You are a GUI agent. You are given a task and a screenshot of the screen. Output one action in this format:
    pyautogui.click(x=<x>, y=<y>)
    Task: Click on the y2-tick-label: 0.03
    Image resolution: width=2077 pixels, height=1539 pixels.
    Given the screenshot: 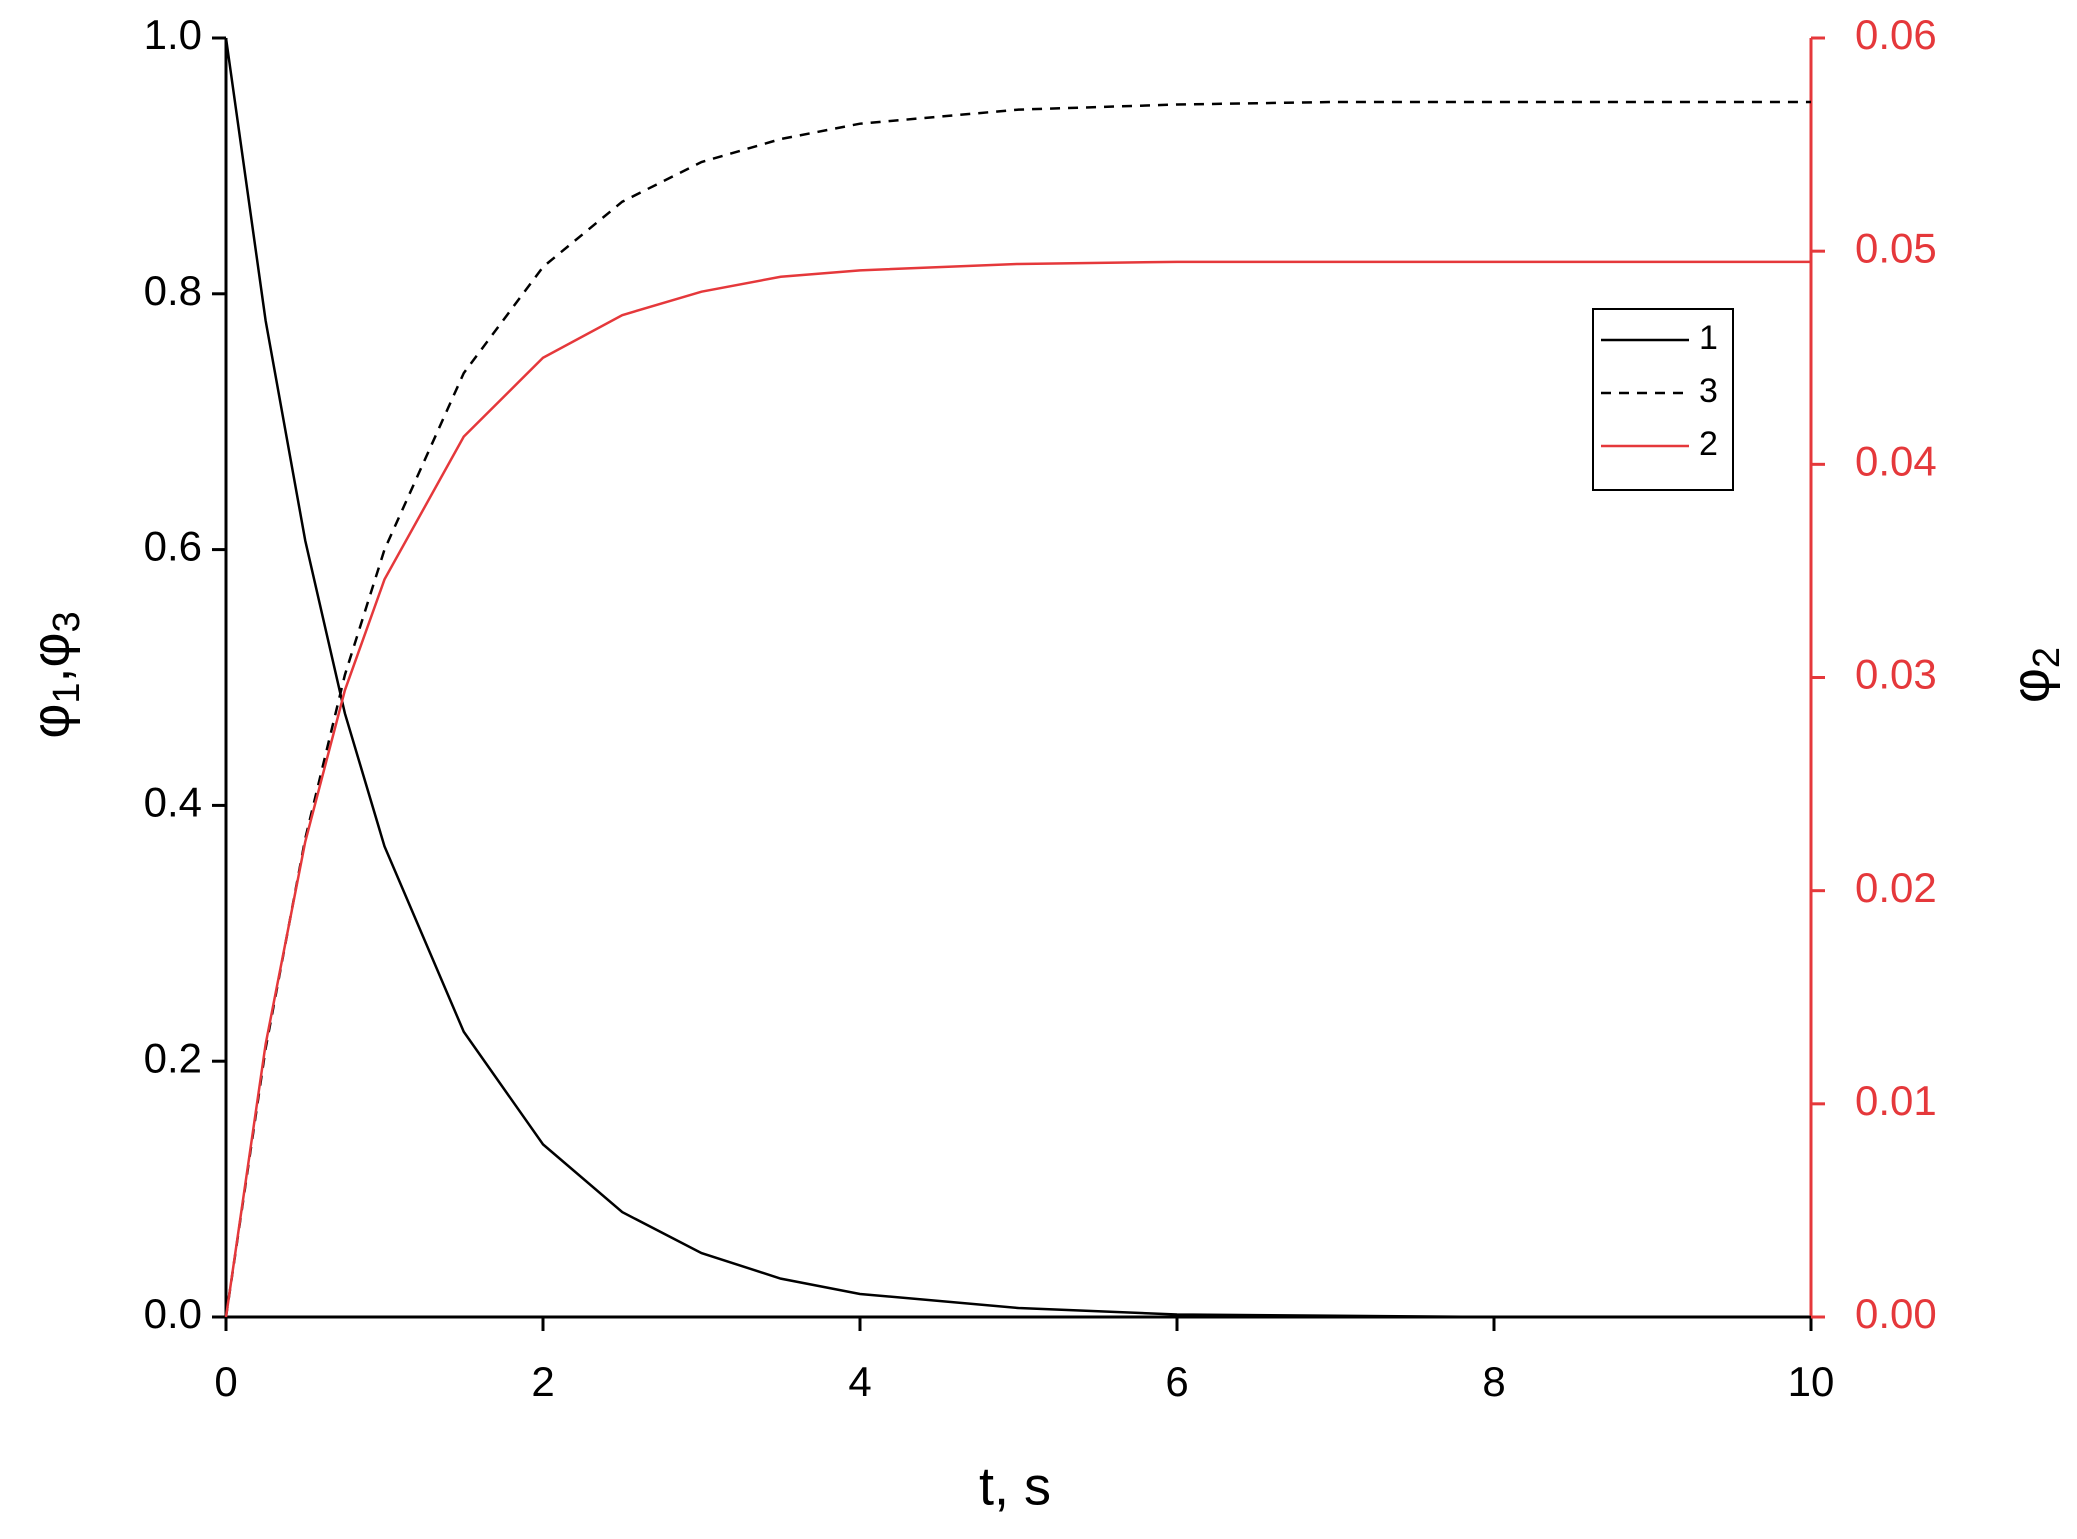 What is the action you would take?
    pyautogui.click(x=1896, y=674)
    